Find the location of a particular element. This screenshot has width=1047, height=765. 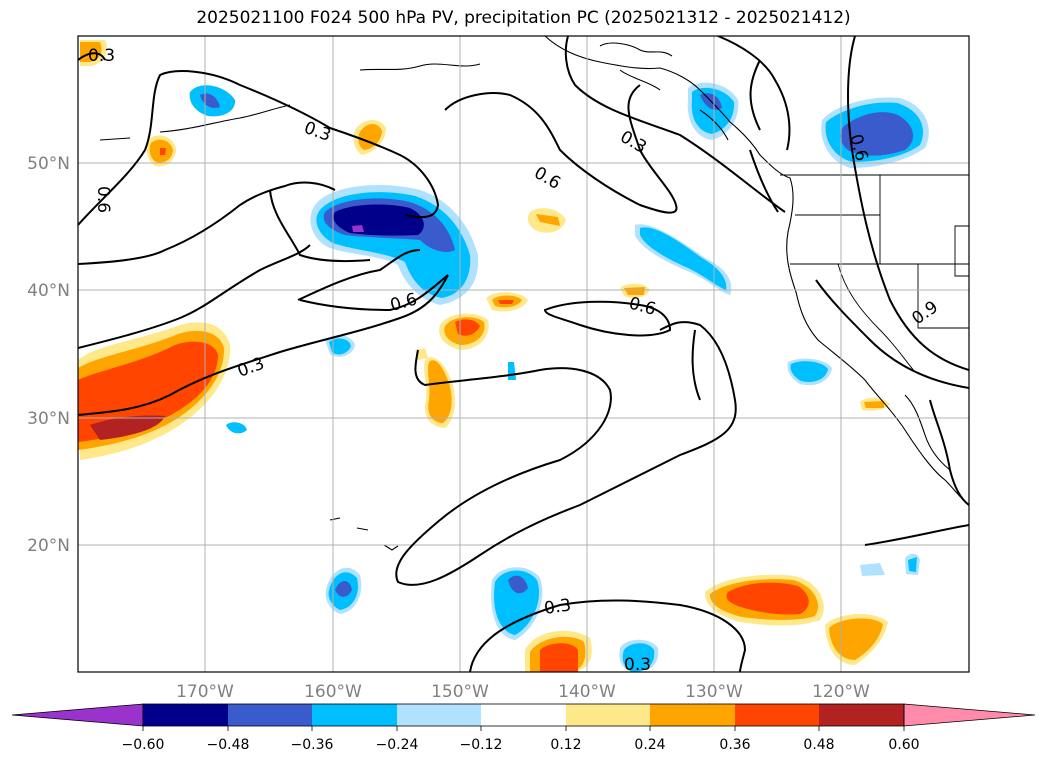

lon-label: 130°W is located at coordinates (714, 692).